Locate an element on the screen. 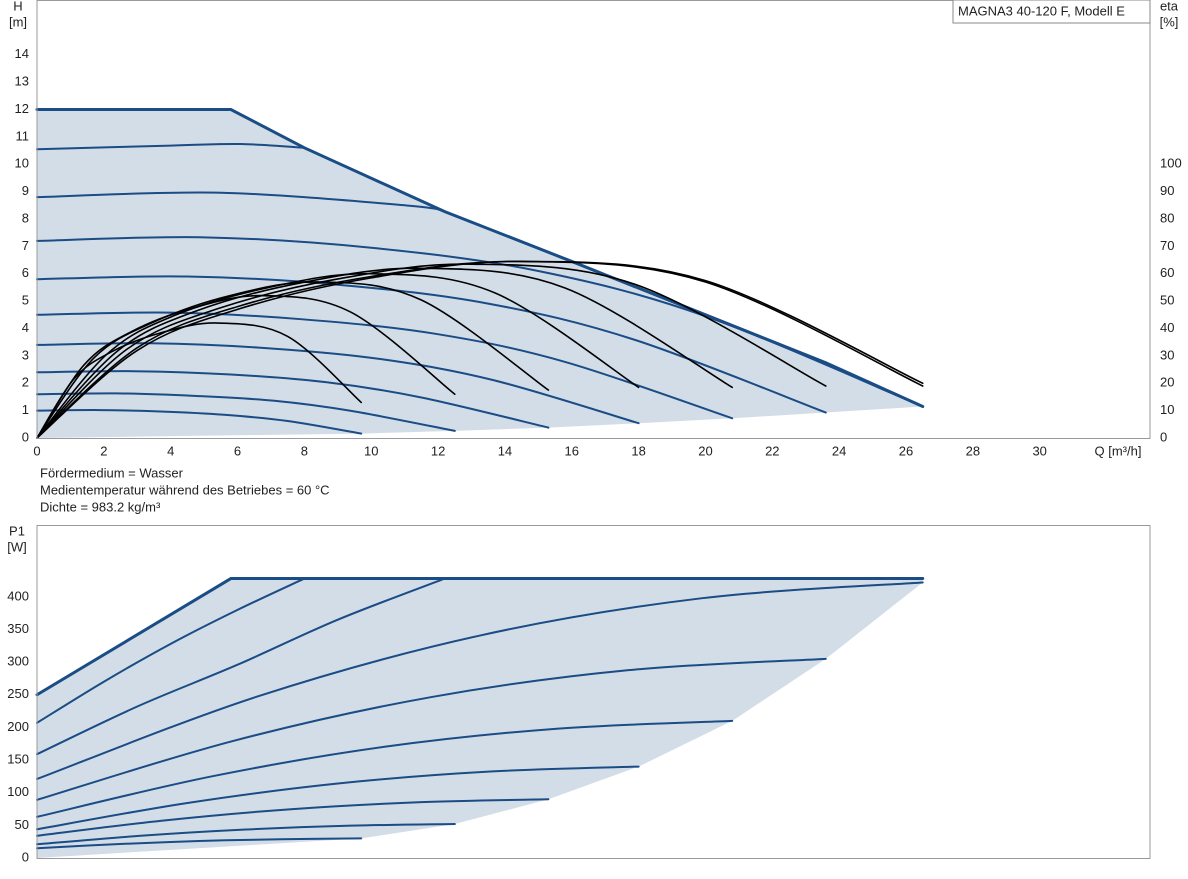  x-tick-label: 28 is located at coordinates (973, 450).